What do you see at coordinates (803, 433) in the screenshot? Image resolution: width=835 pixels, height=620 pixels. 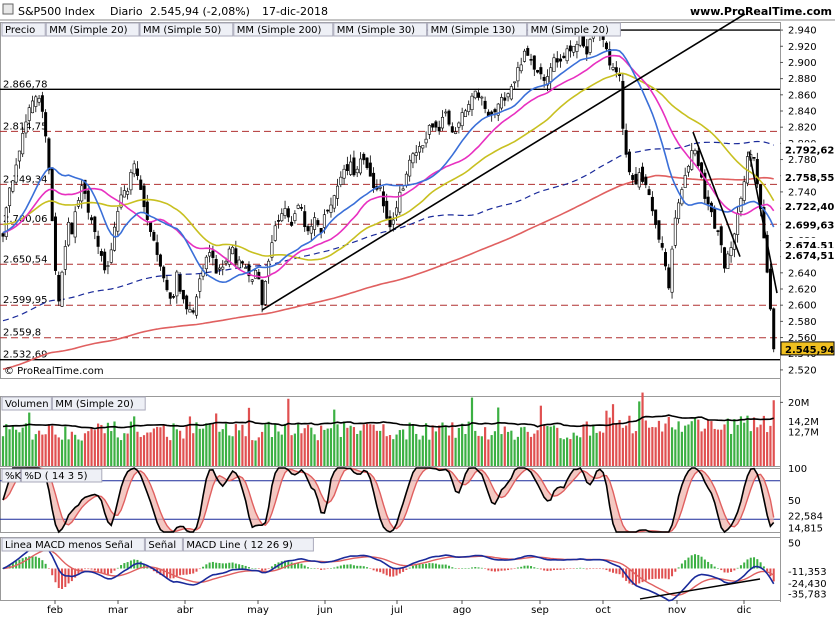 I see `vol-ma-label: 12,7M` at bounding box center [803, 433].